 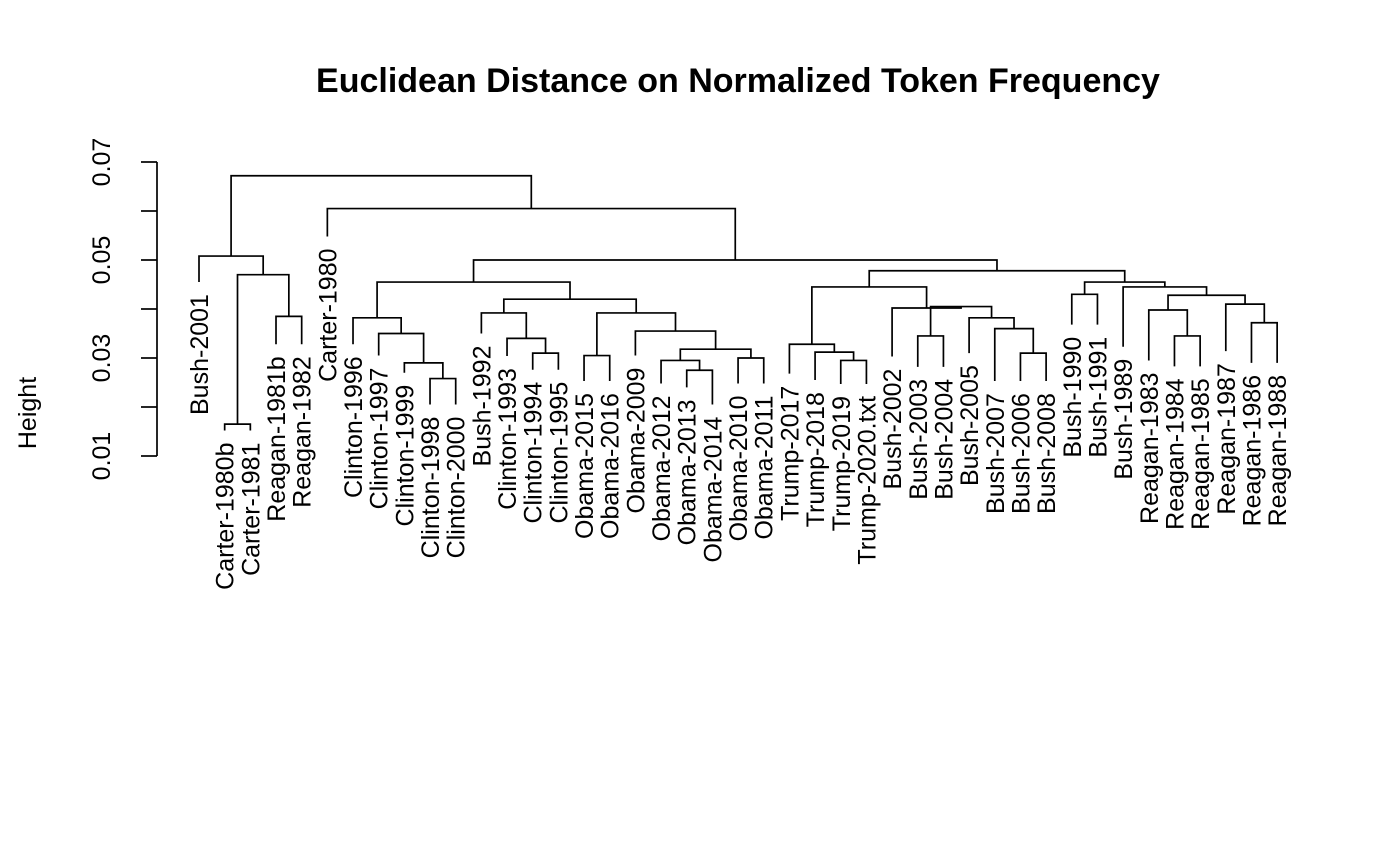 I want to click on leaf-label: Clinton-1996, so click(x=354, y=427).